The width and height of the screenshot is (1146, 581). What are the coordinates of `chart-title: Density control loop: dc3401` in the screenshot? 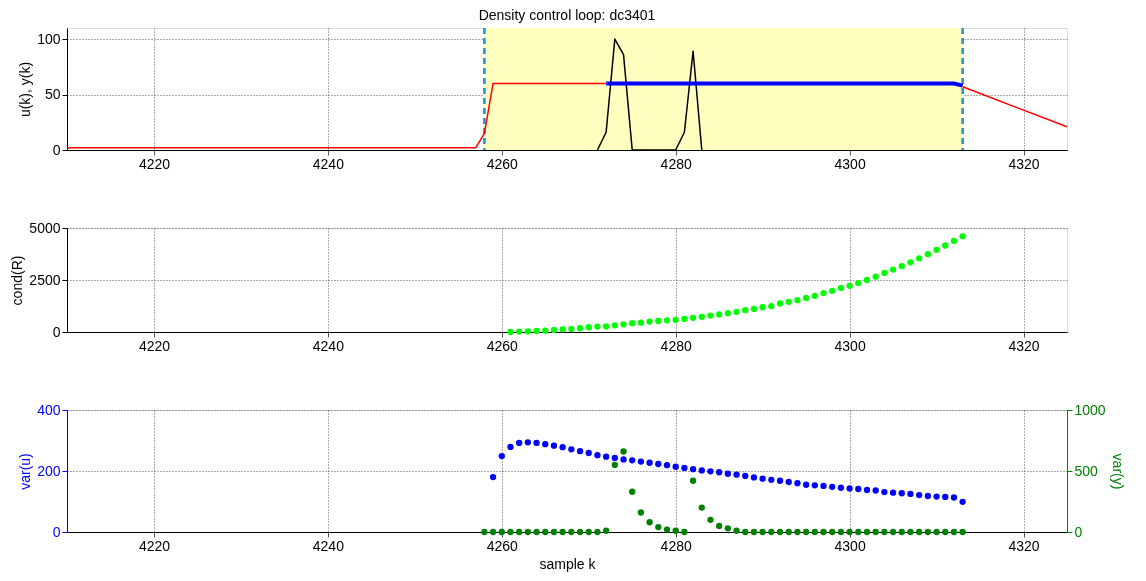 It's located at (567, 14).